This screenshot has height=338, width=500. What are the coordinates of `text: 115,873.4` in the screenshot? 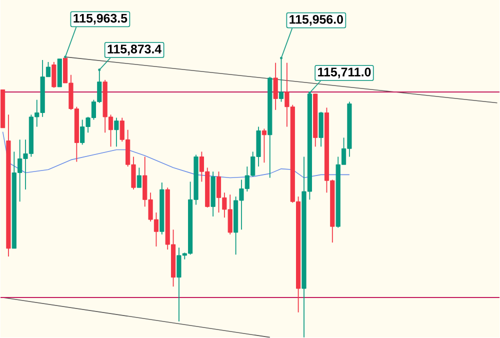 It's located at (135, 50).